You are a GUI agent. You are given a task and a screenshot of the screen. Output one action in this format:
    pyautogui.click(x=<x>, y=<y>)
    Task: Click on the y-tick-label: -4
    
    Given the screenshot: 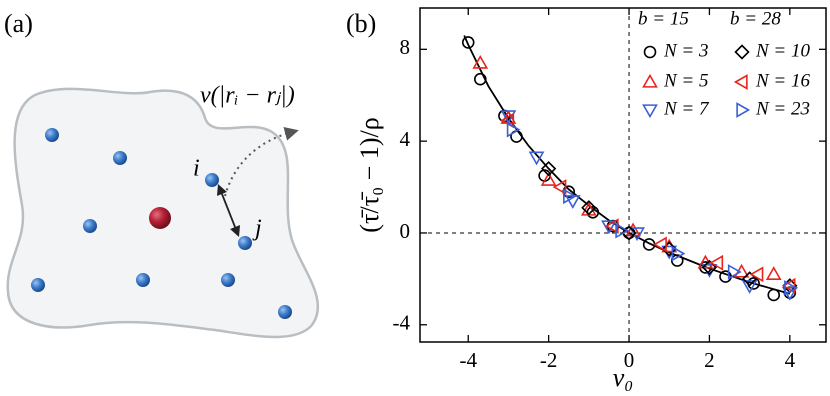 What is the action you would take?
    pyautogui.click(x=402, y=323)
    